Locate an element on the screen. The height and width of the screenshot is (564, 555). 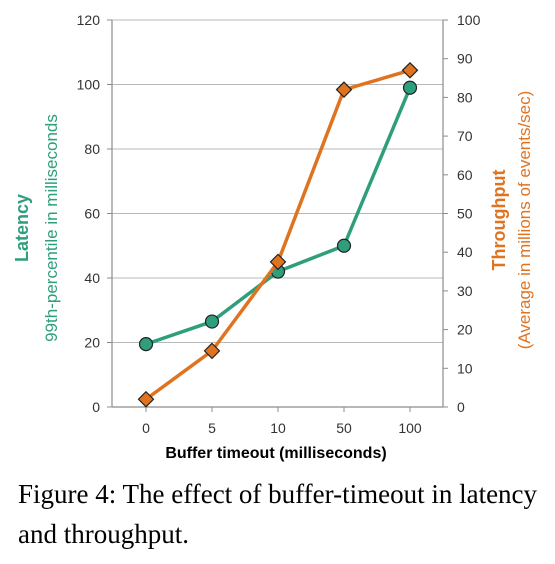
right-axis-subtitle: (Average in millions of events/sec) is located at coordinates (524, 220).